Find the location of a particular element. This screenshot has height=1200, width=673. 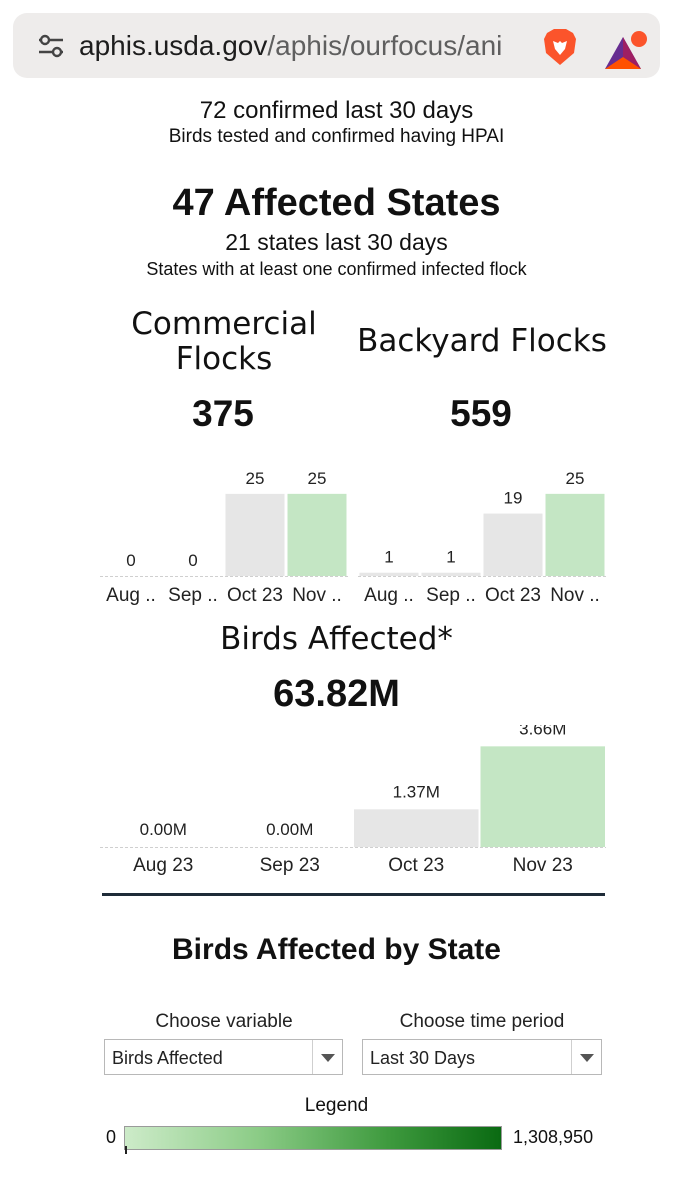

birds-affected-category-label: Sep 23 is located at coordinates (290, 865).